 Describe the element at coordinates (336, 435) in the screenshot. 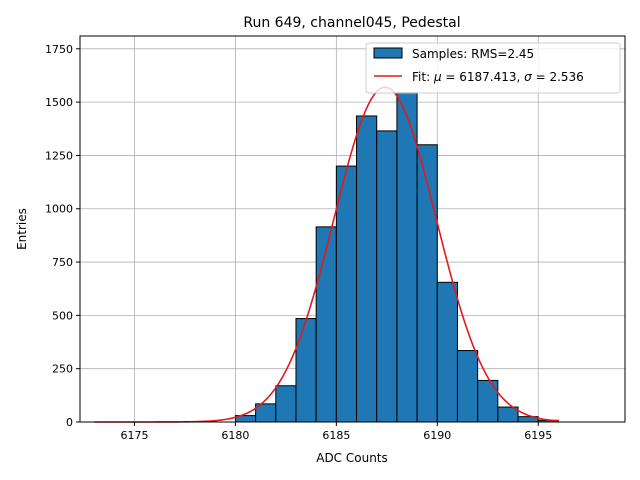

I see `x-tick-label: 6185` at that location.